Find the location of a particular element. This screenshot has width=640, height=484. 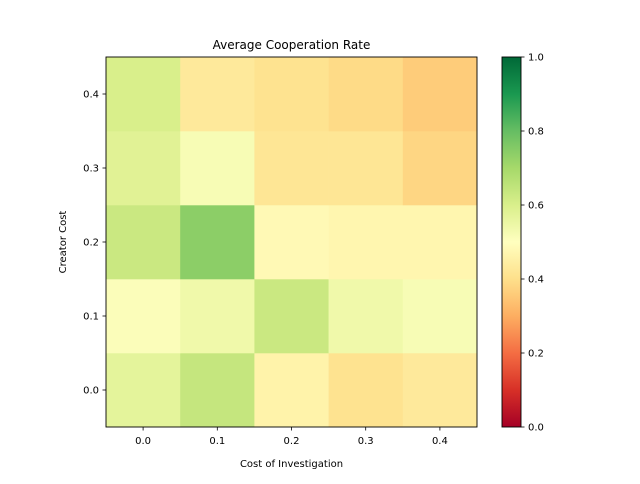

y-tick-label: 0.4 is located at coordinates (91, 95).